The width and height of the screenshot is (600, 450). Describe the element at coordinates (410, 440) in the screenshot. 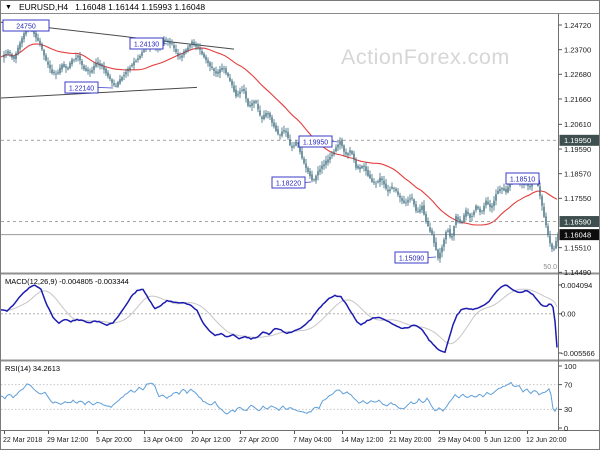

I see `svg-text: 21 May 20:00` at that location.